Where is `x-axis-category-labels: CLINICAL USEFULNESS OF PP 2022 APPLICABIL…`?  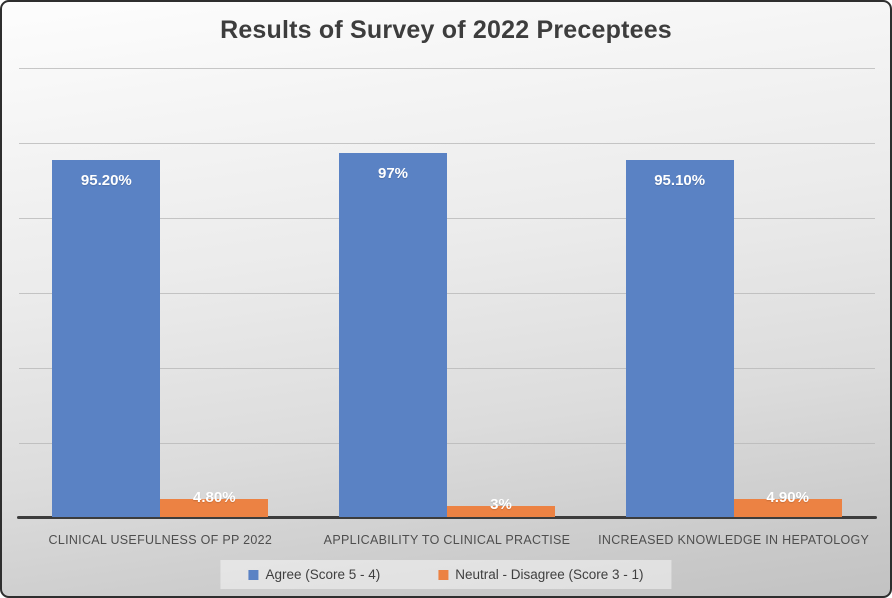 x-axis-category-labels: CLINICAL USEFULNESS OF PP 2022 APPLICABIL… is located at coordinates (446, 544).